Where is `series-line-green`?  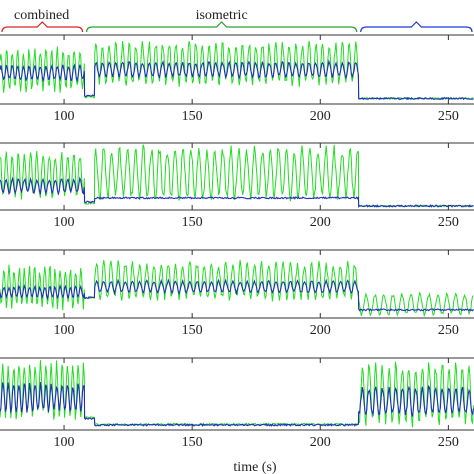 series-line-green is located at coordinates (237, 176).